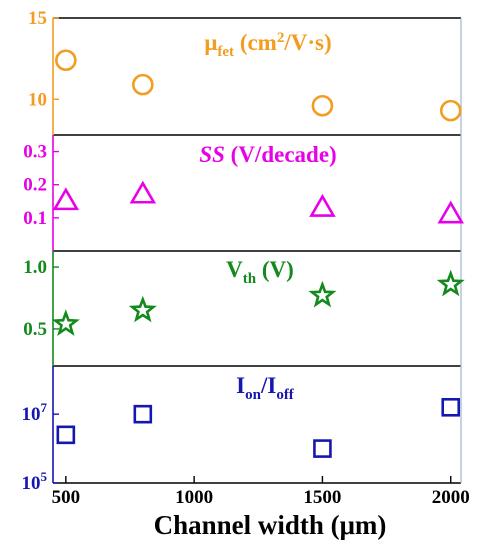  What do you see at coordinates (35, 267) in the screenshot?
I see `vth-y-tick-label: 1.0` at bounding box center [35, 267].